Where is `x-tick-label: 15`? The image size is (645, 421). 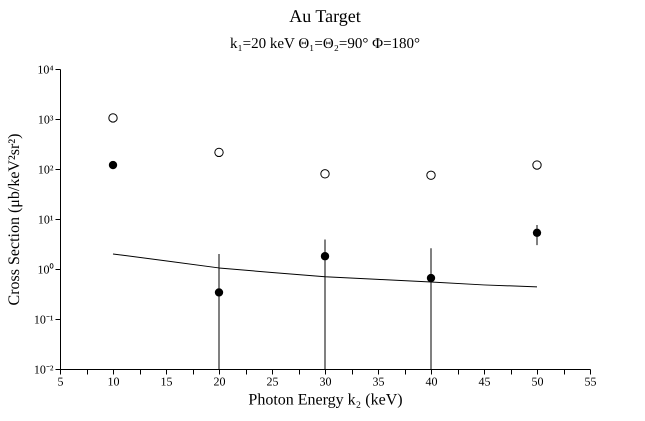 x-tick-label: 15 is located at coordinates (166, 381).